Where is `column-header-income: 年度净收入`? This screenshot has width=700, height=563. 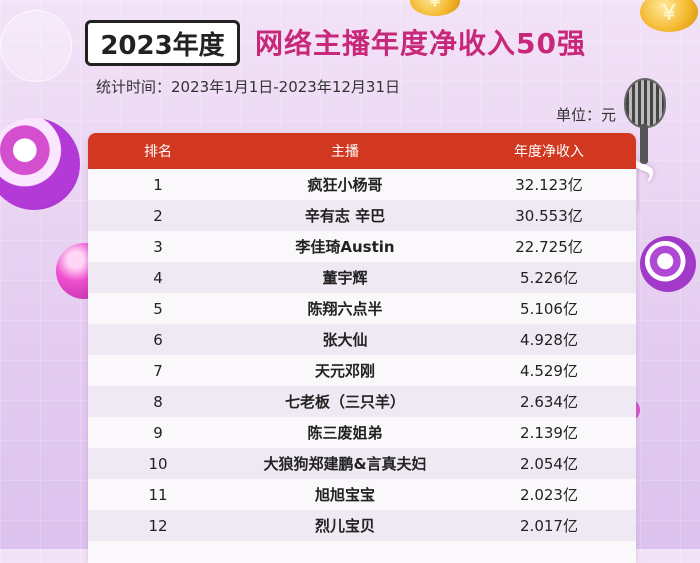 column-header-income: 年度净收入 is located at coordinates (549, 152).